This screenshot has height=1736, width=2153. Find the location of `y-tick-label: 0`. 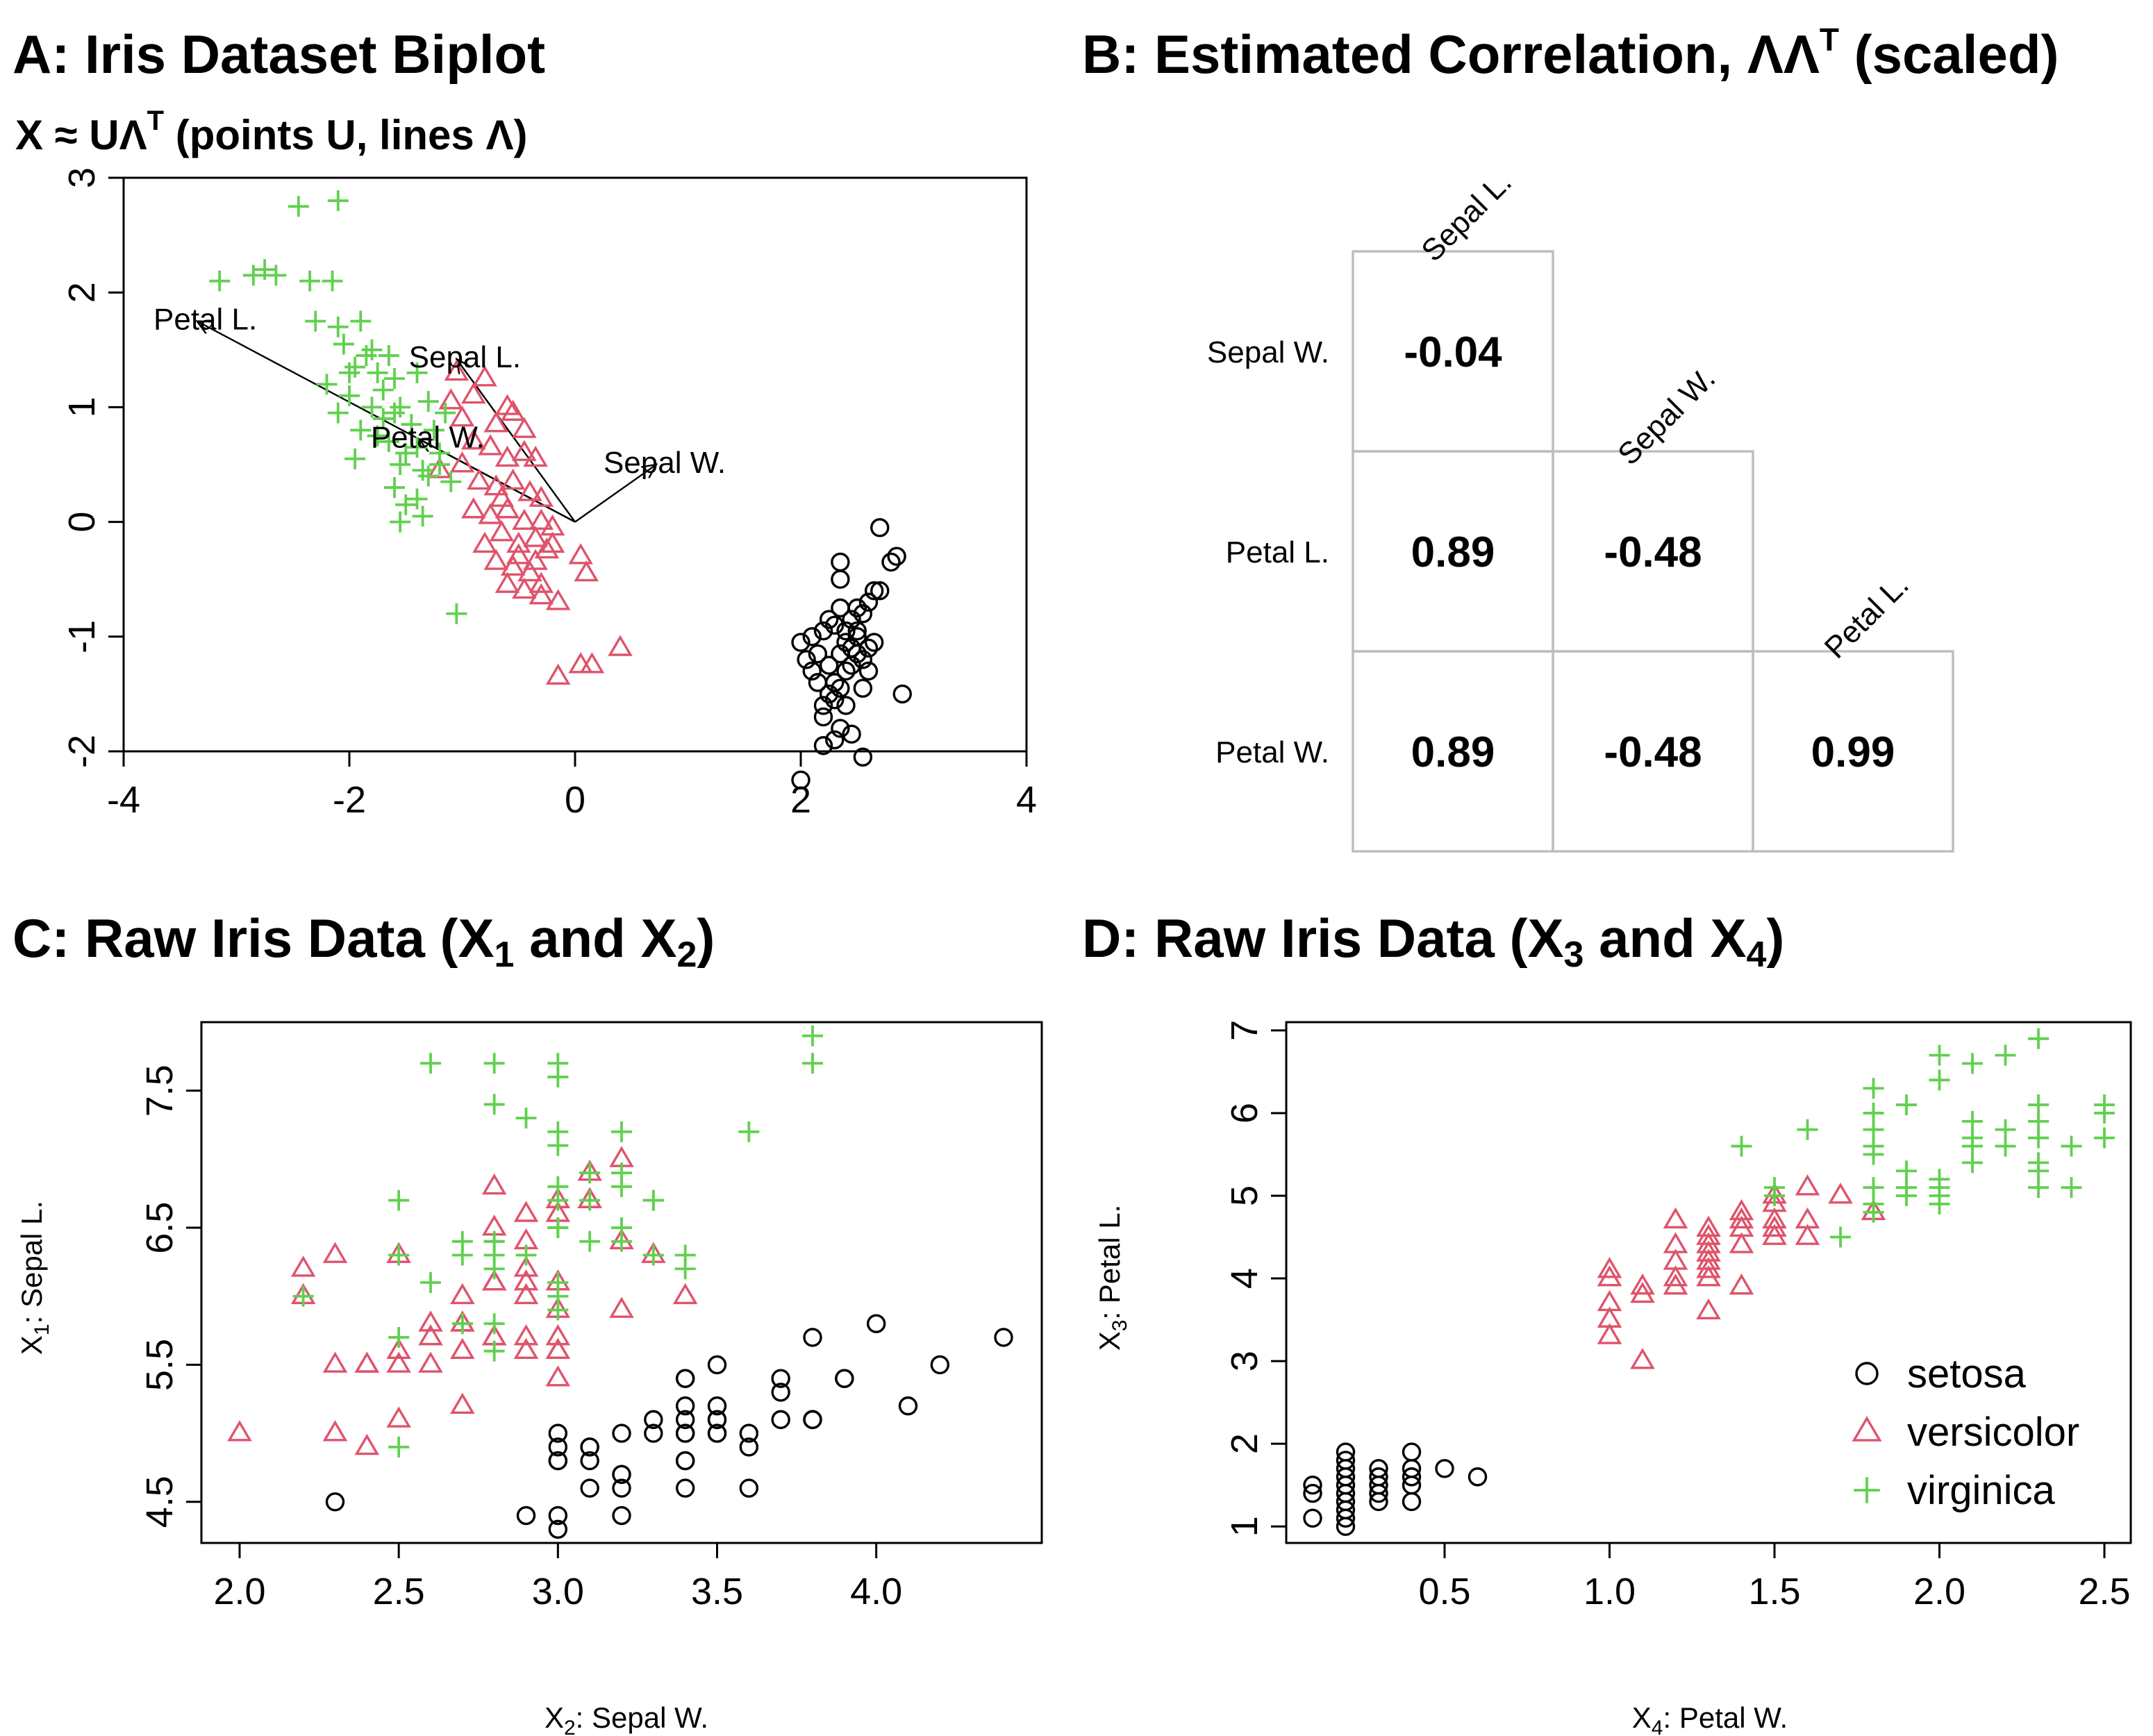

y-tick-label: 0 is located at coordinates (82, 522).